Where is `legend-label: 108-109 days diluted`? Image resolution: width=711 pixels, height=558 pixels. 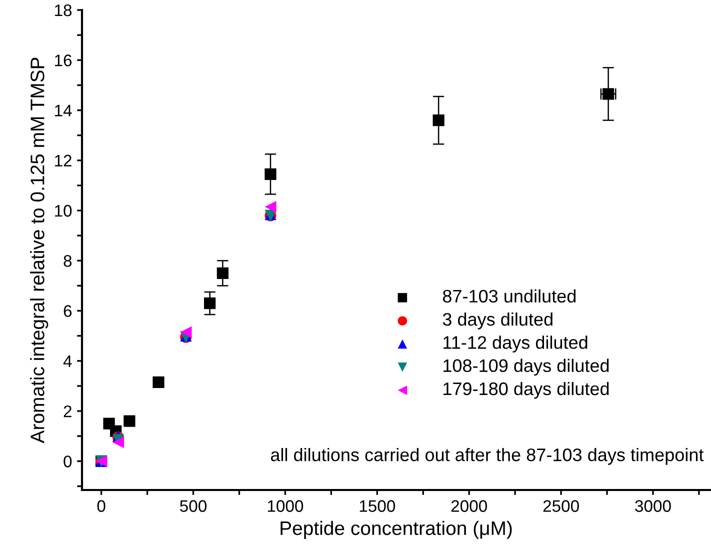
legend-label: 108-109 days diluted is located at coordinates (526, 367).